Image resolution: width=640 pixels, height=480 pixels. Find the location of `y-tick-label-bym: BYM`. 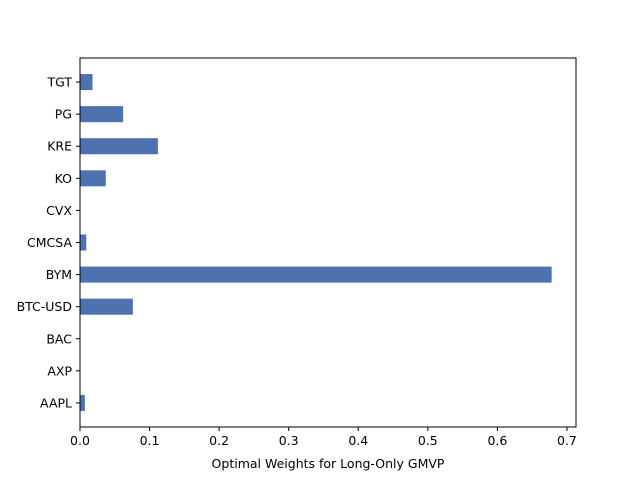

y-tick-label-bym: BYM is located at coordinates (59, 274).